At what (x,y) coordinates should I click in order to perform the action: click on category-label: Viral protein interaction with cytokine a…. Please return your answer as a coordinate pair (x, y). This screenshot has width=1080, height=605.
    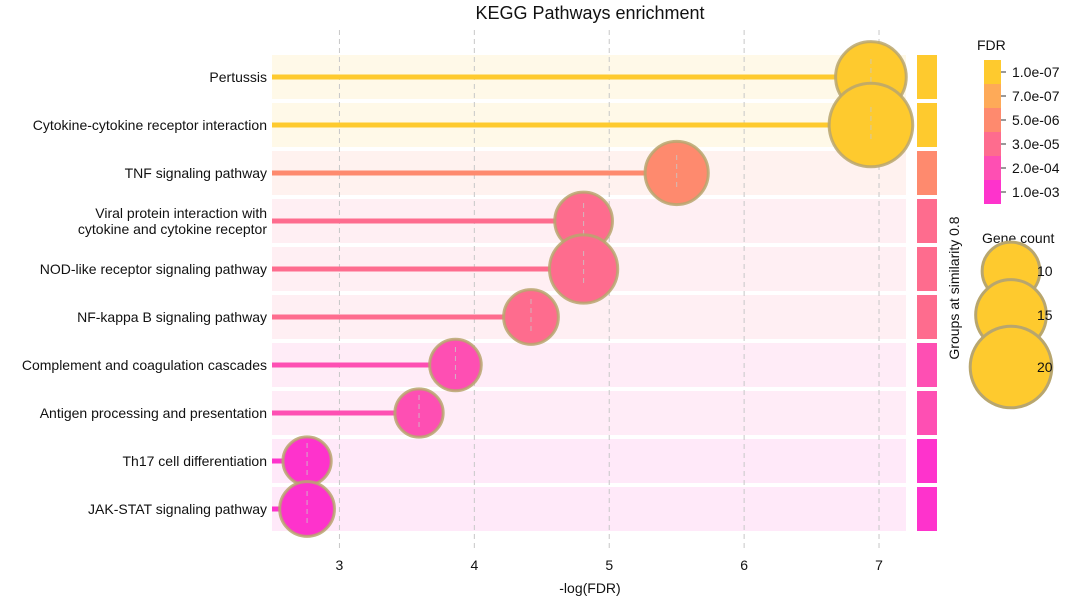
    Looking at the image, I should click on (172, 221).